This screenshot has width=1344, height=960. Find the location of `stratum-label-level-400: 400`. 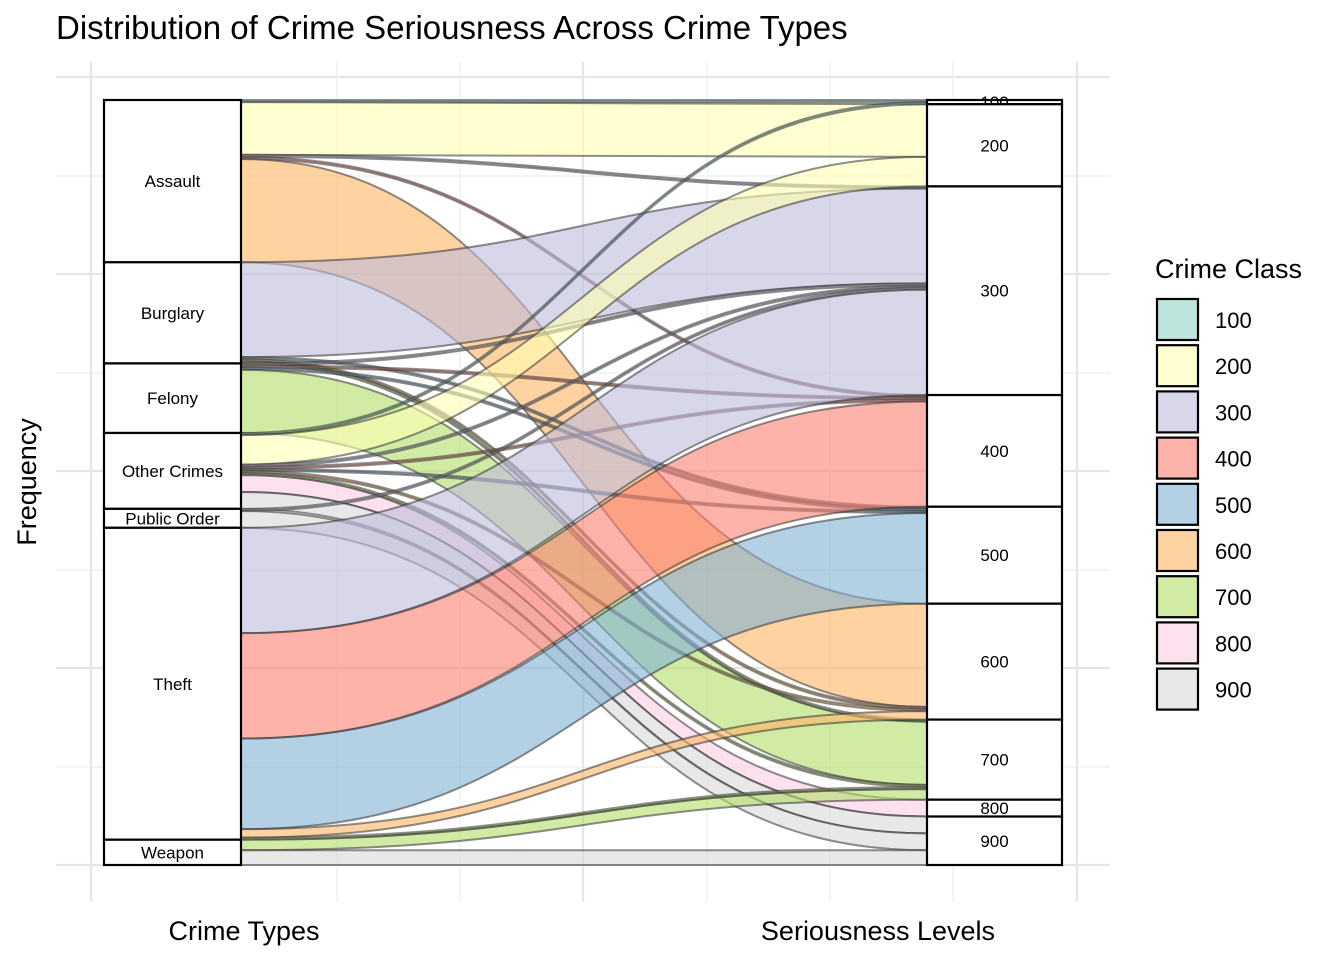

stratum-label-level-400: 400 is located at coordinates (994, 451).